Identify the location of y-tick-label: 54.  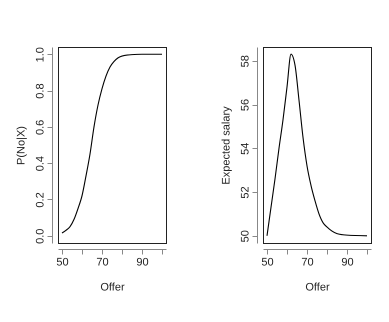
(246, 148).